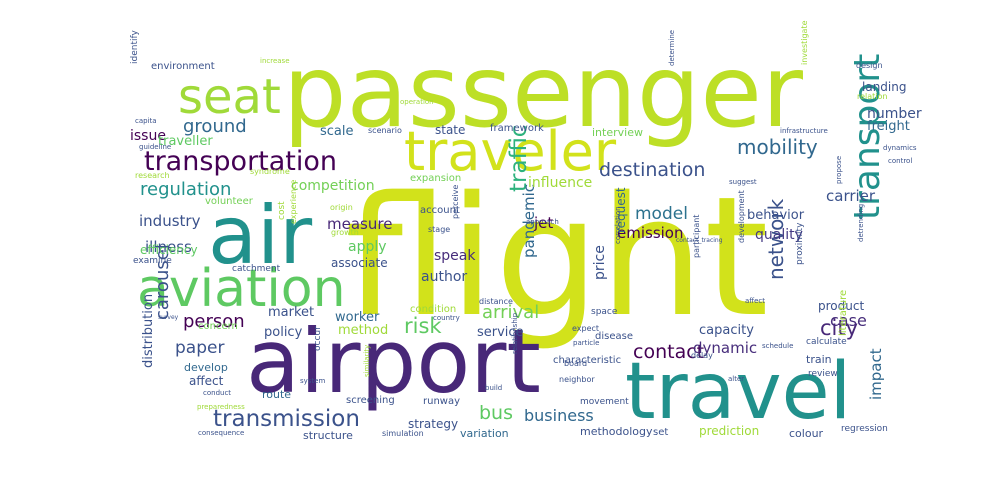 This screenshot has width=1000, height=500. I want to click on cloud-word: screening, so click(370, 400).